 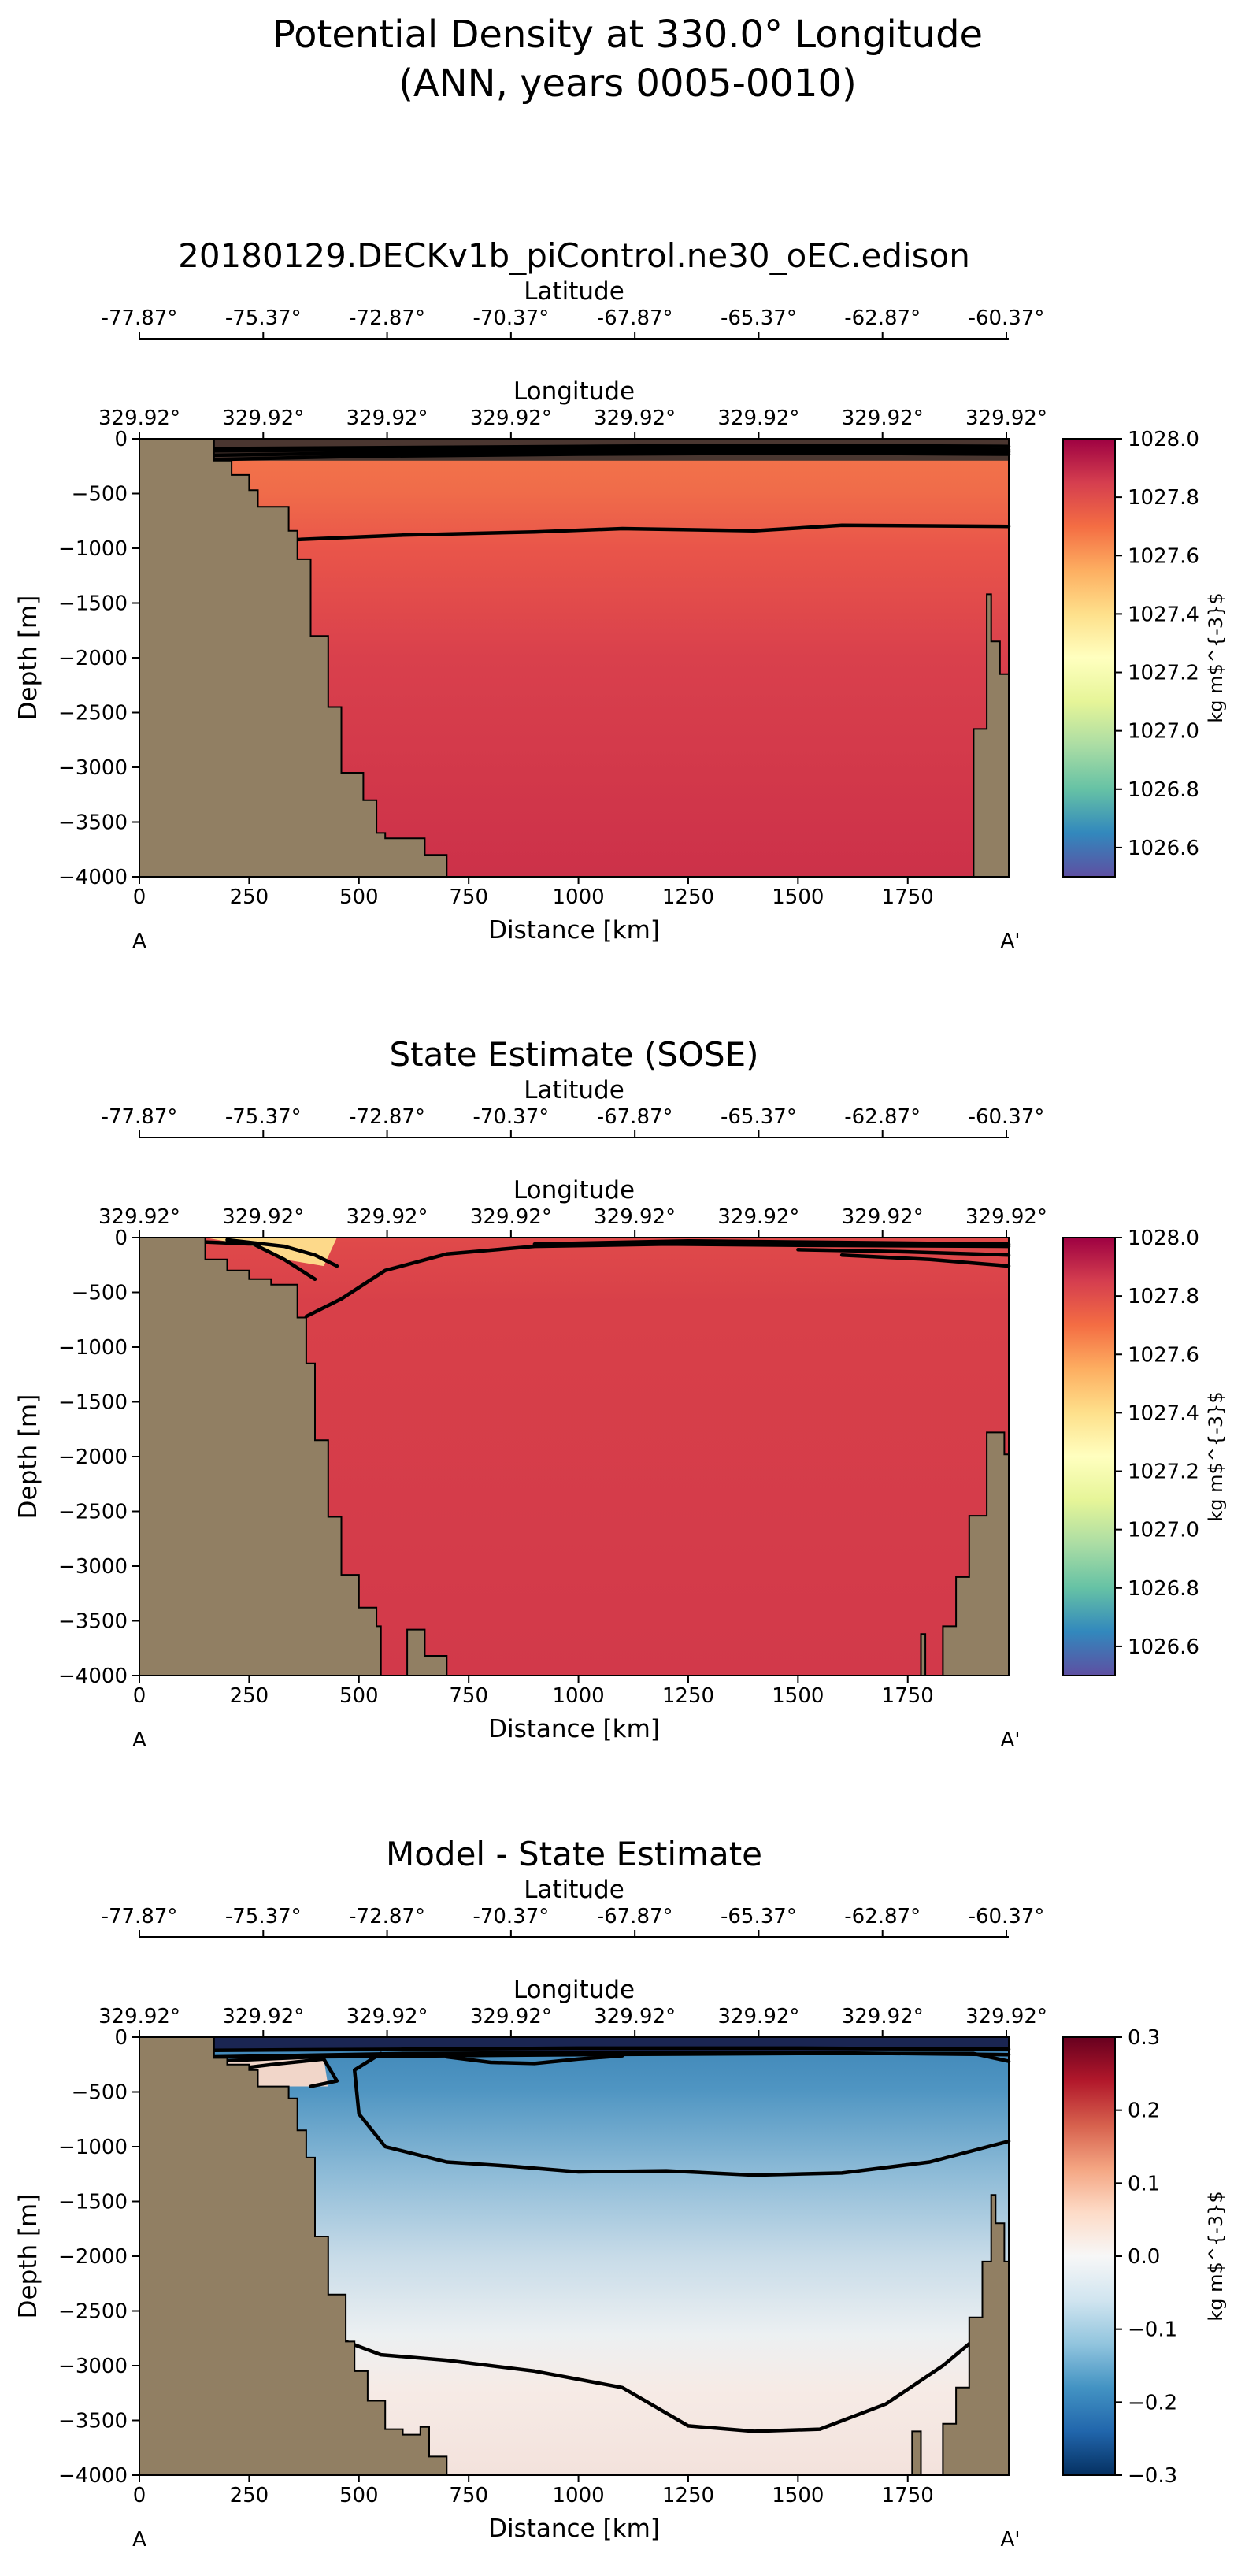 I want to click on longitude-axis-label: Longitude, so click(x=574, y=1990).